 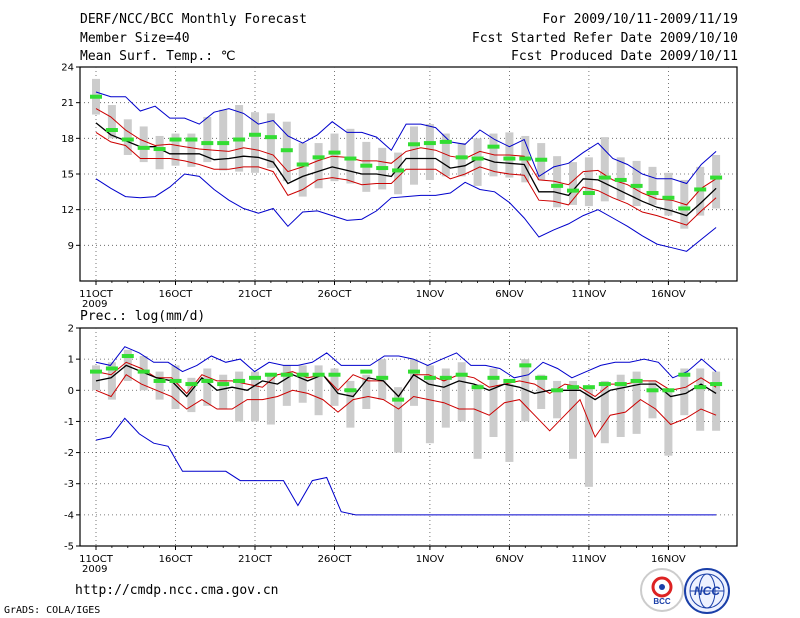 What do you see at coordinates (71, 329) in the screenshot?
I see `prec-y-tick-label: 2` at bounding box center [71, 329].